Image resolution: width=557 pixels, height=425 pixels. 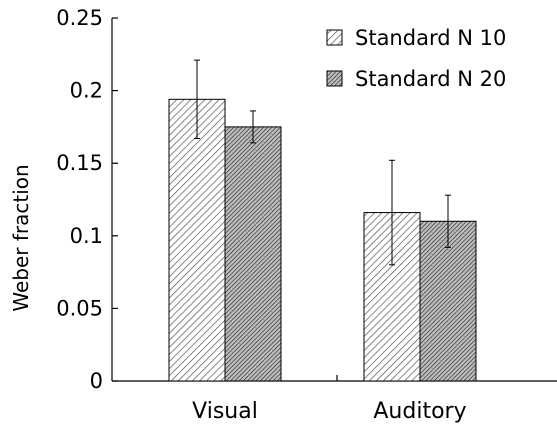 What do you see at coordinates (225, 411) in the screenshot?
I see `x-tick-label: Visual` at bounding box center [225, 411].